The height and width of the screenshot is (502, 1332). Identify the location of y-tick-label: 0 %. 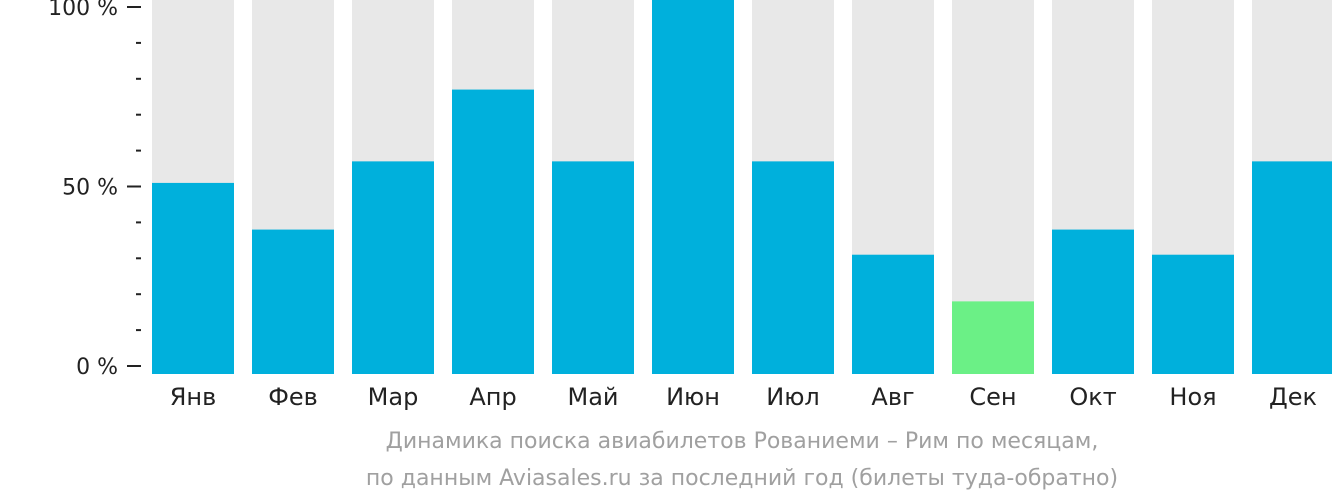
(97, 367).